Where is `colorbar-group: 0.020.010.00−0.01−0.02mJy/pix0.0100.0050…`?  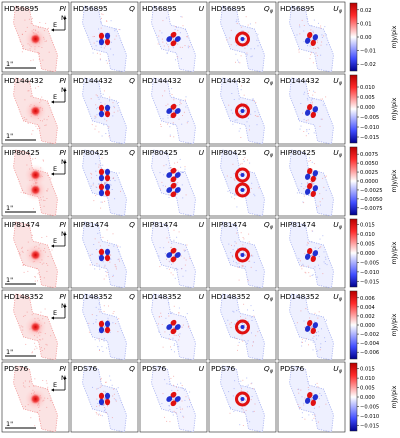 colorbar-group: 0.020.010.00−0.01−0.02mJy/pix0.0100.0050… is located at coordinates (373, 217).